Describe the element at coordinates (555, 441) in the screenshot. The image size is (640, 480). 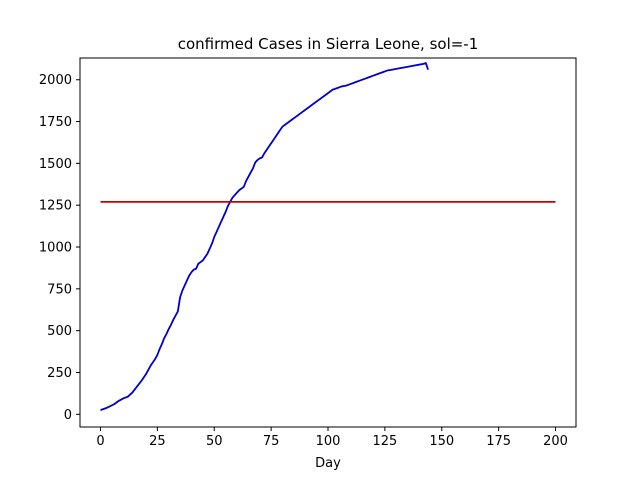
I see `x-tick-label: 200` at that location.